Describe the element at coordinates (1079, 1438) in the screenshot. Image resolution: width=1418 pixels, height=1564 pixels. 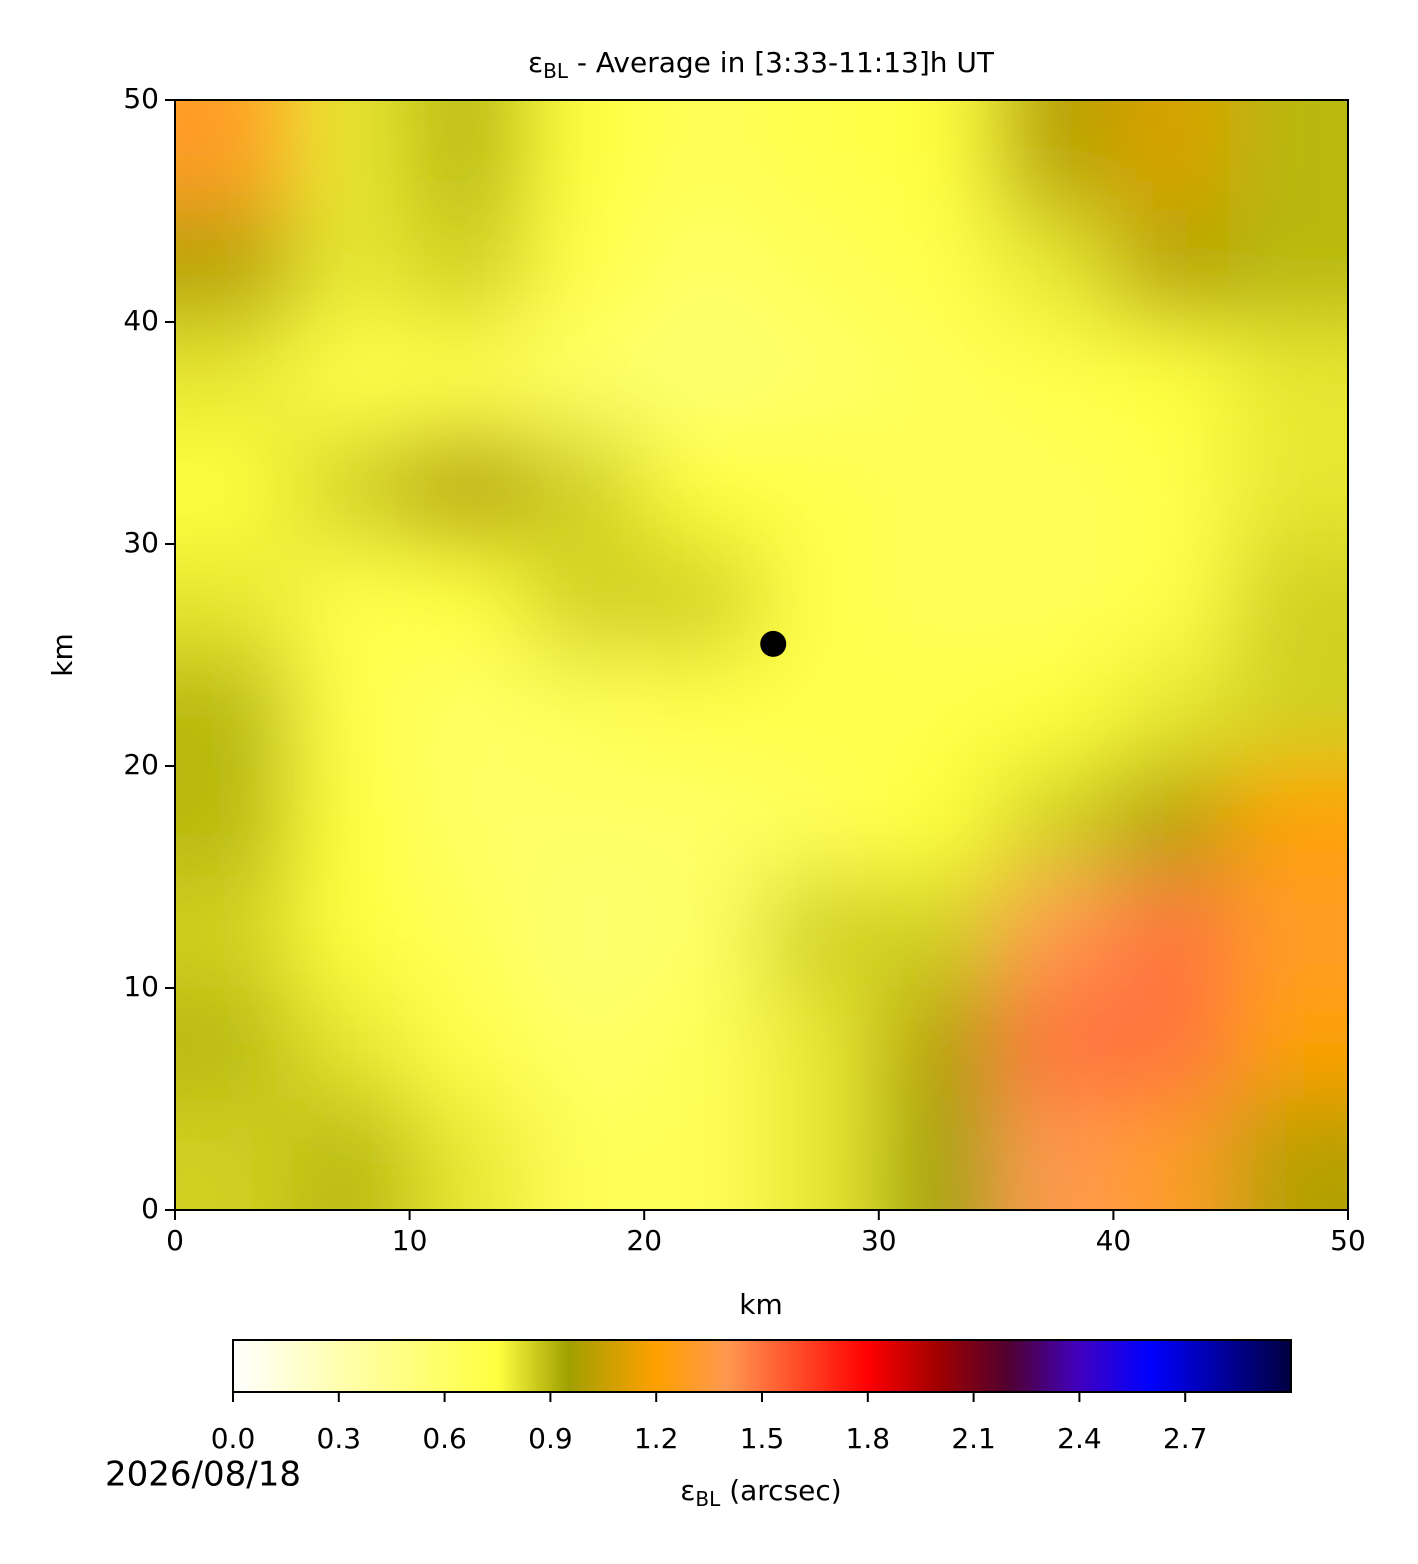
I see `colorbar-tick-label: 2.4` at that location.